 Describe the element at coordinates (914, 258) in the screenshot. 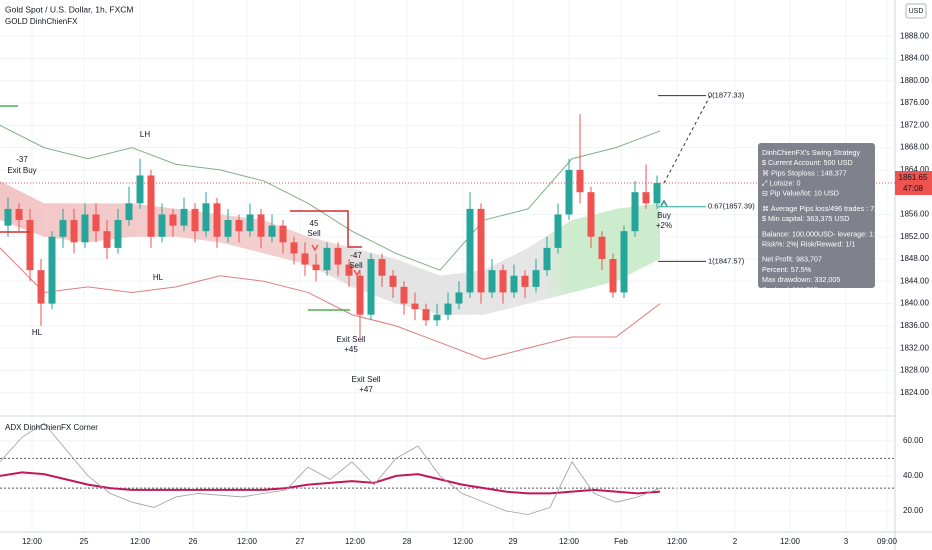

I see `y-tick-label: 1848.00` at that location.